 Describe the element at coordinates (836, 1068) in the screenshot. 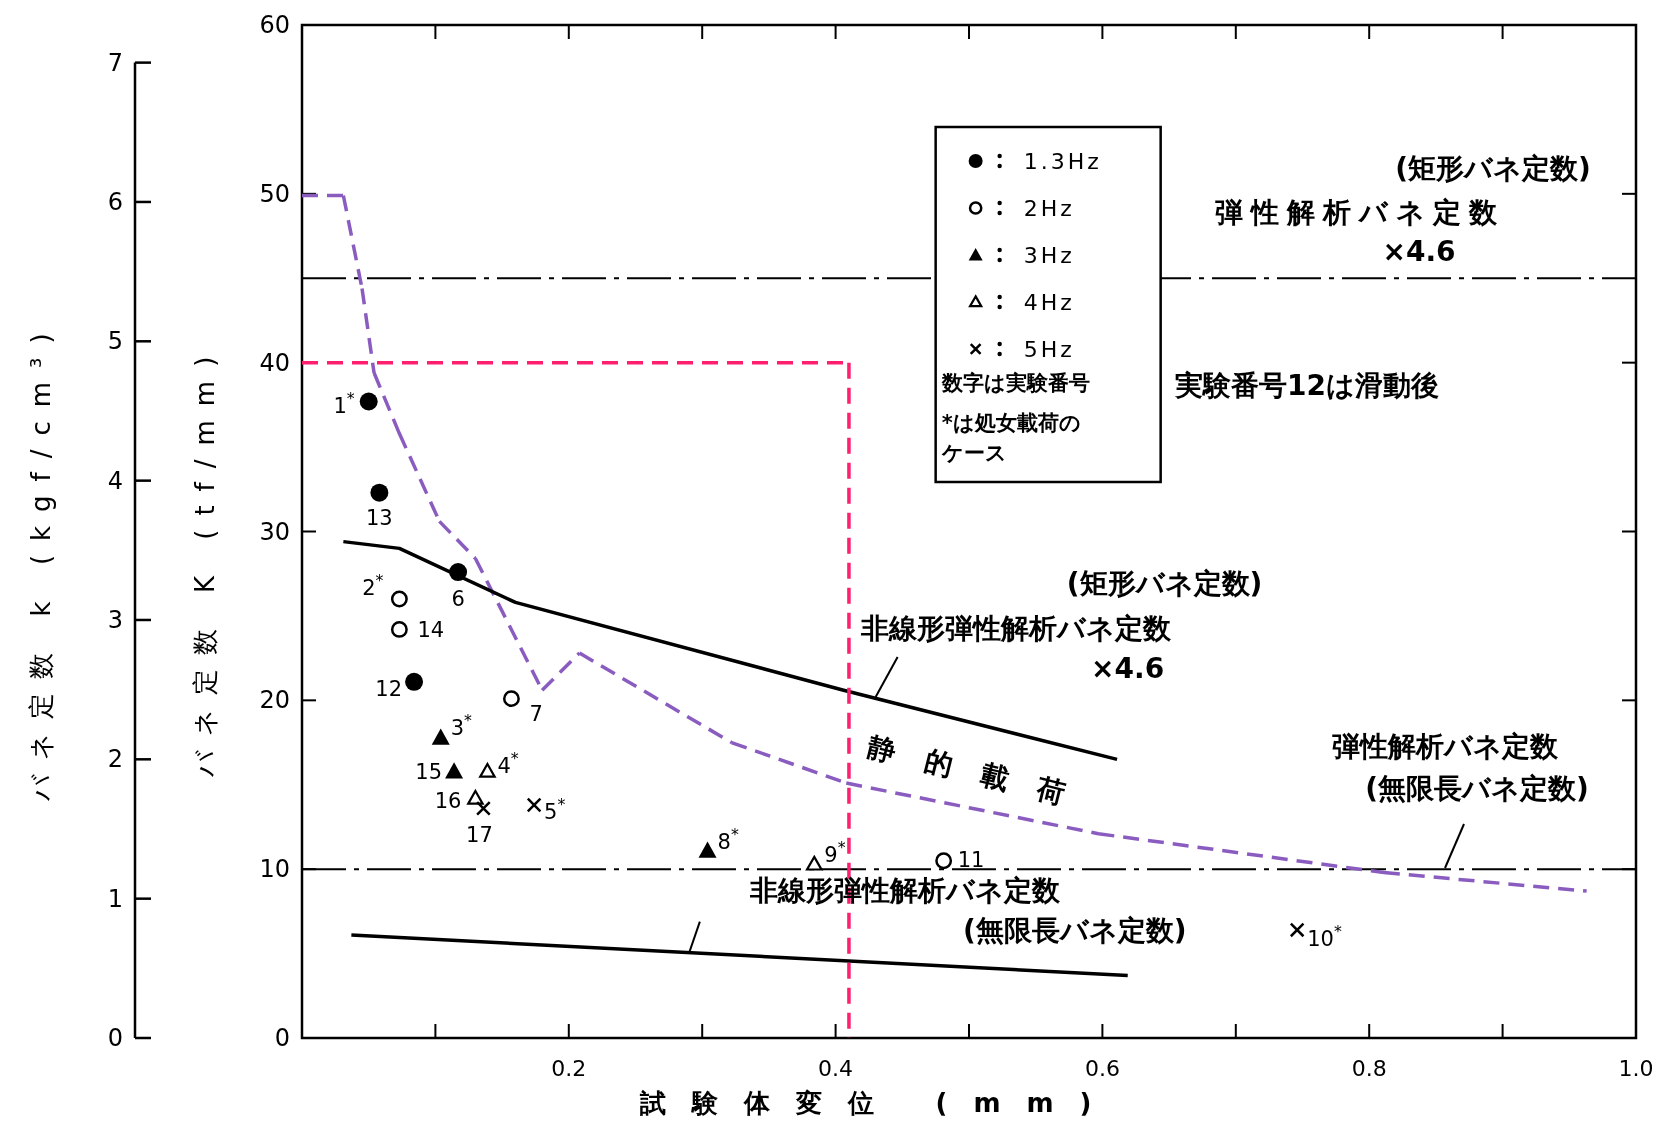

I see `x-tick-label: 0.4` at that location.